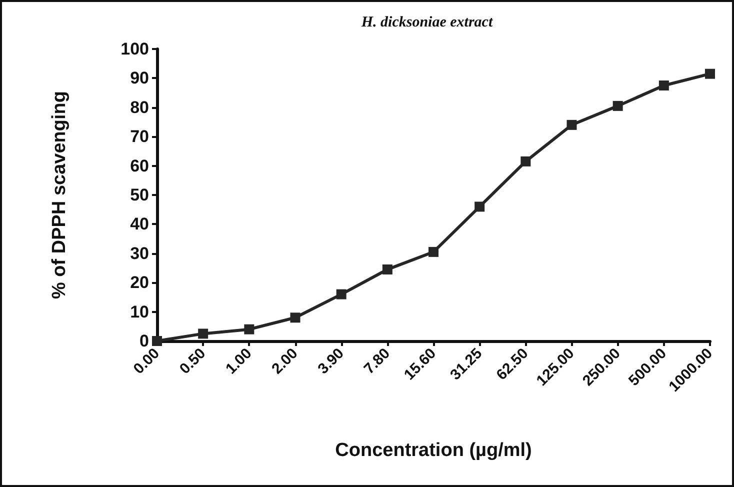 The height and width of the screenshot is (487, 734). I want to click on y-tick-label: 90, so click(139, 78).